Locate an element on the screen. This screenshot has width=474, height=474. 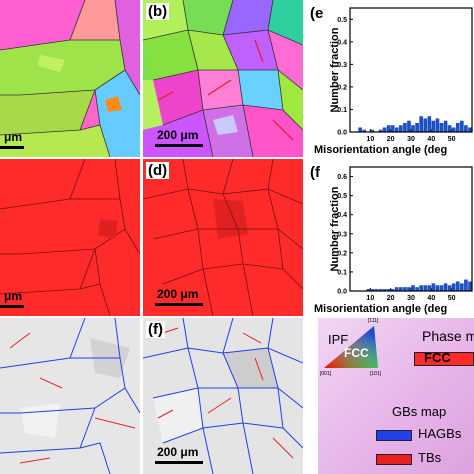
phase-map-title: Phase m is located at coordinates (448, 336).